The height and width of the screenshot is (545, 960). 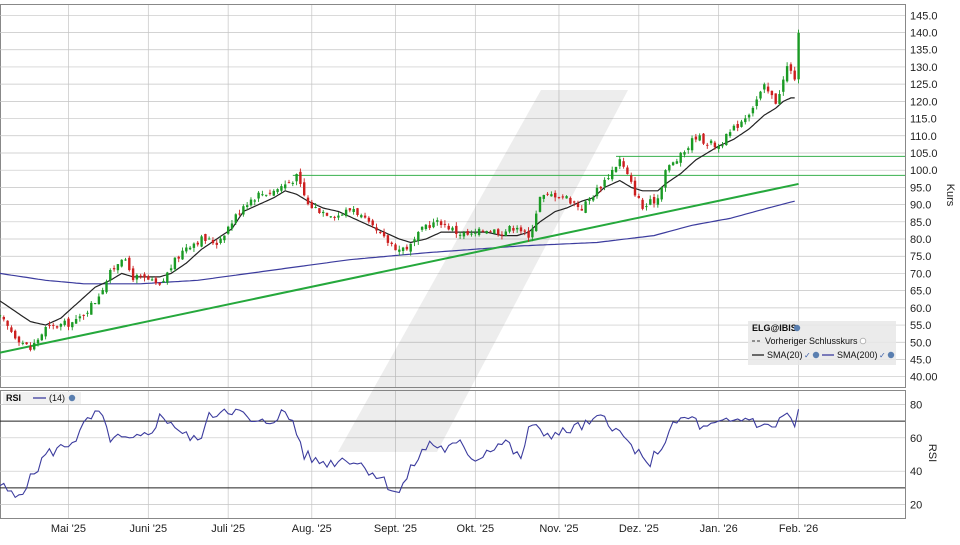 I want to click on x-tick-label: Juli '25, so click(x=228, y=529).